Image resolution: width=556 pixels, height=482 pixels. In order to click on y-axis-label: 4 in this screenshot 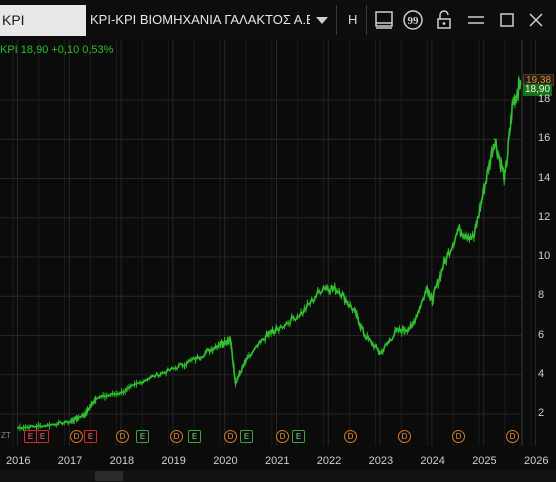, I will do `click(541, 373)`.